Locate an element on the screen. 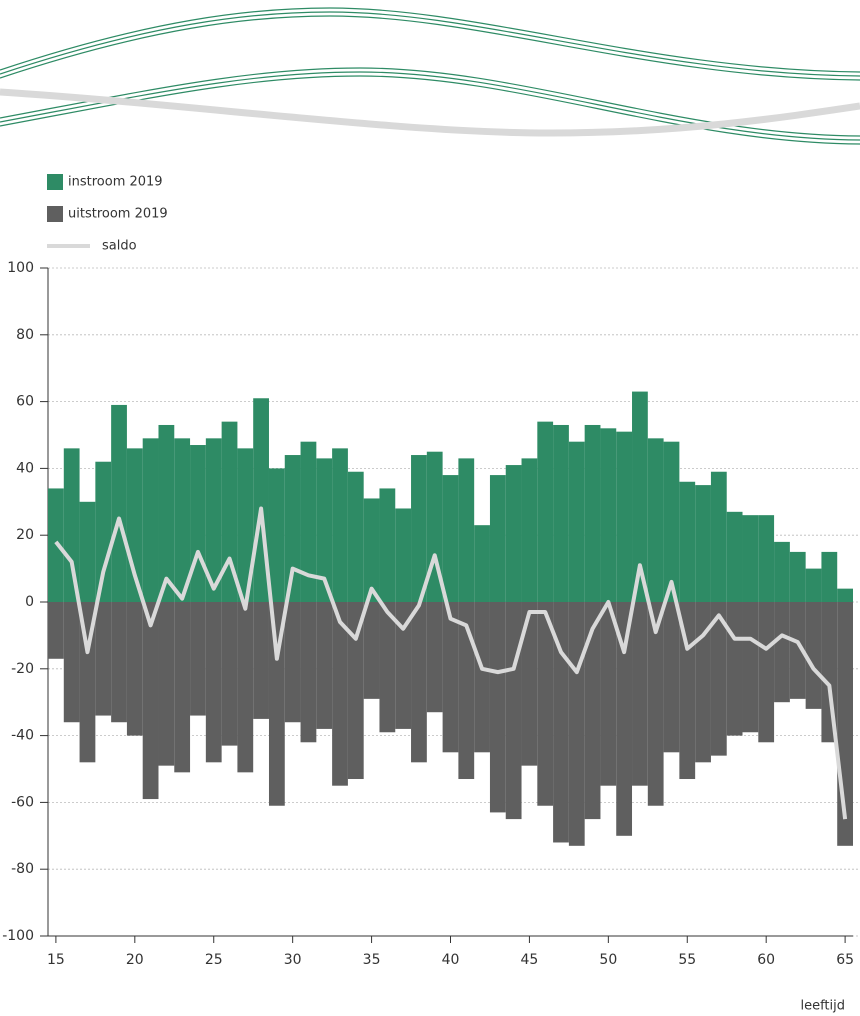 The image size is (860, 1016). x-tick-label: 25 is located at coordinates (214, 960).